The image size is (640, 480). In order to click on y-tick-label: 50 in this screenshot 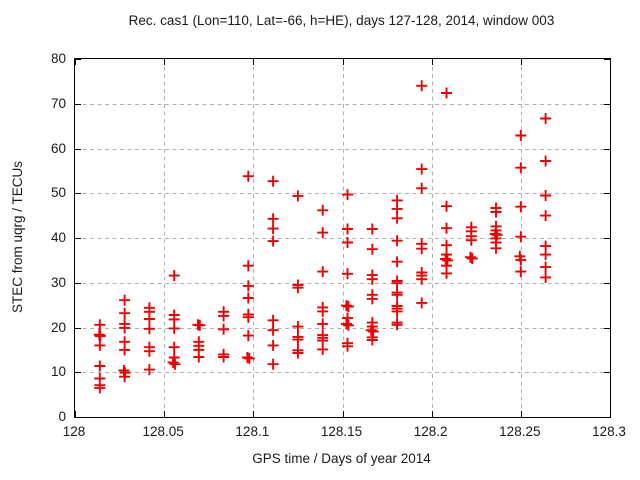, I will do `click(58, 193)`.